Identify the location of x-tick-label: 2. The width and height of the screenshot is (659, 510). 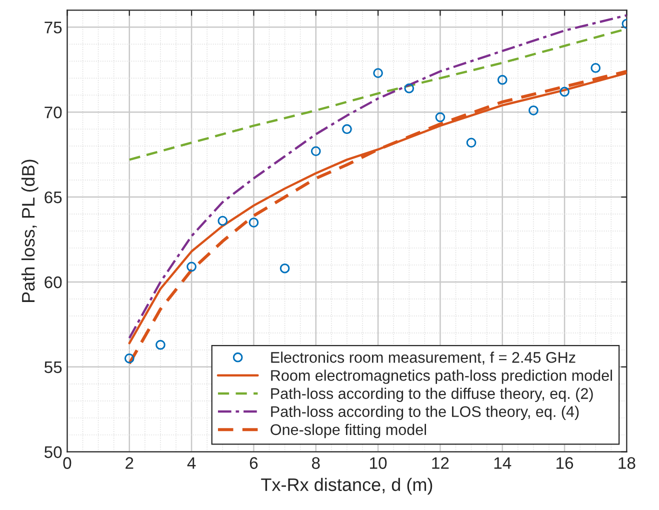
(130, 463).